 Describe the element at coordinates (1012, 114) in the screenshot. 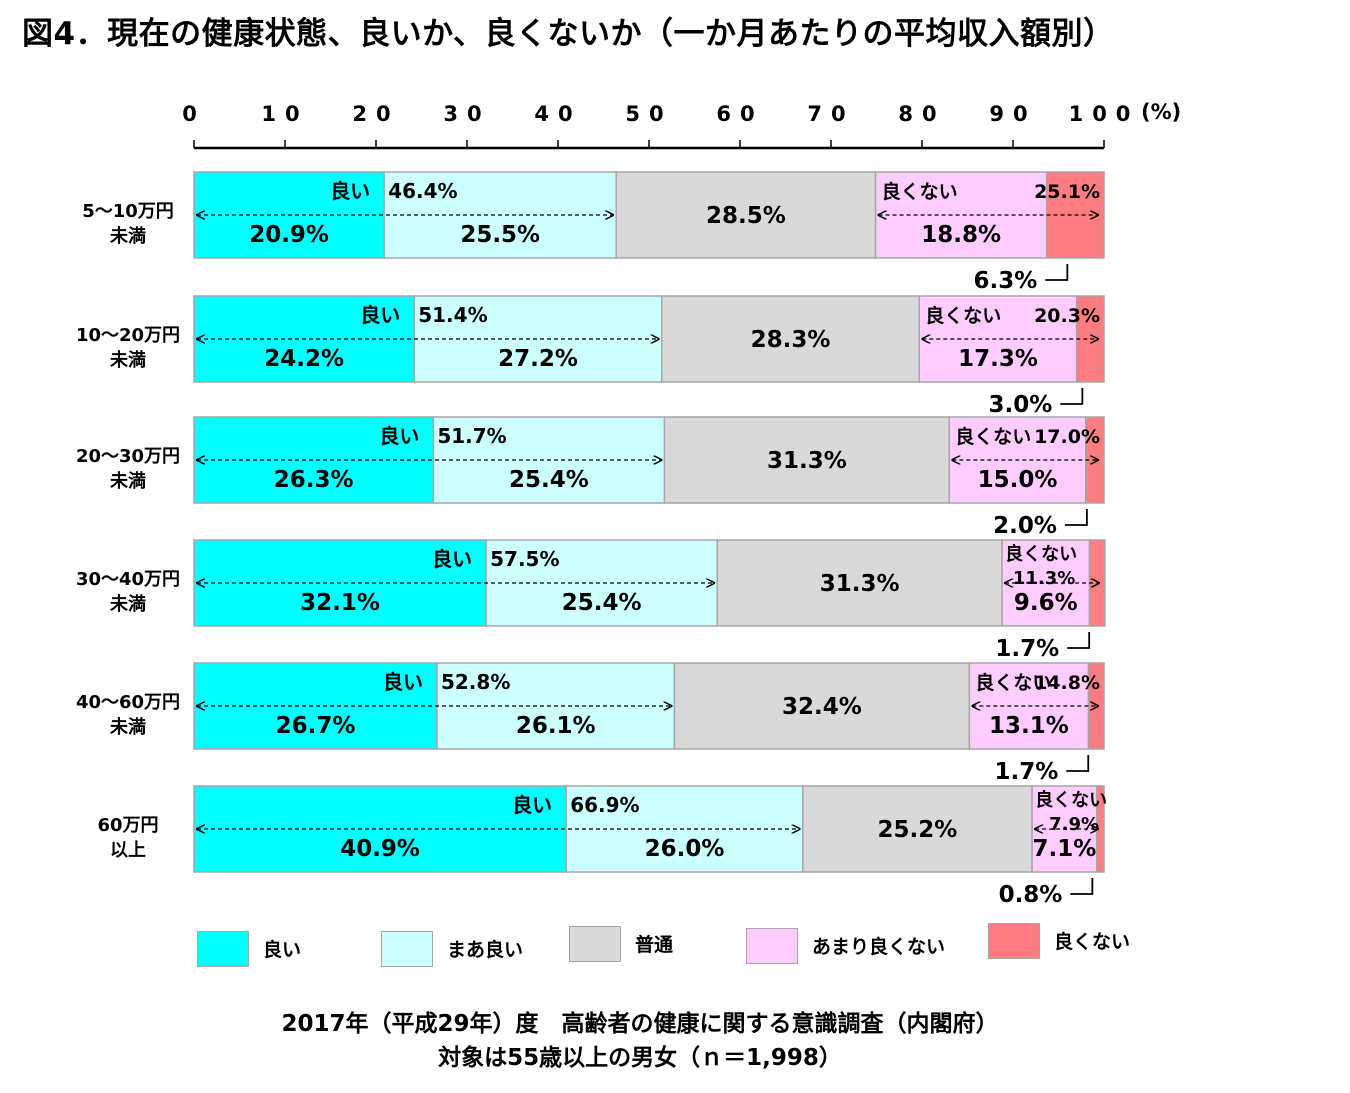

I see `x-tick-label: 90` at that location.